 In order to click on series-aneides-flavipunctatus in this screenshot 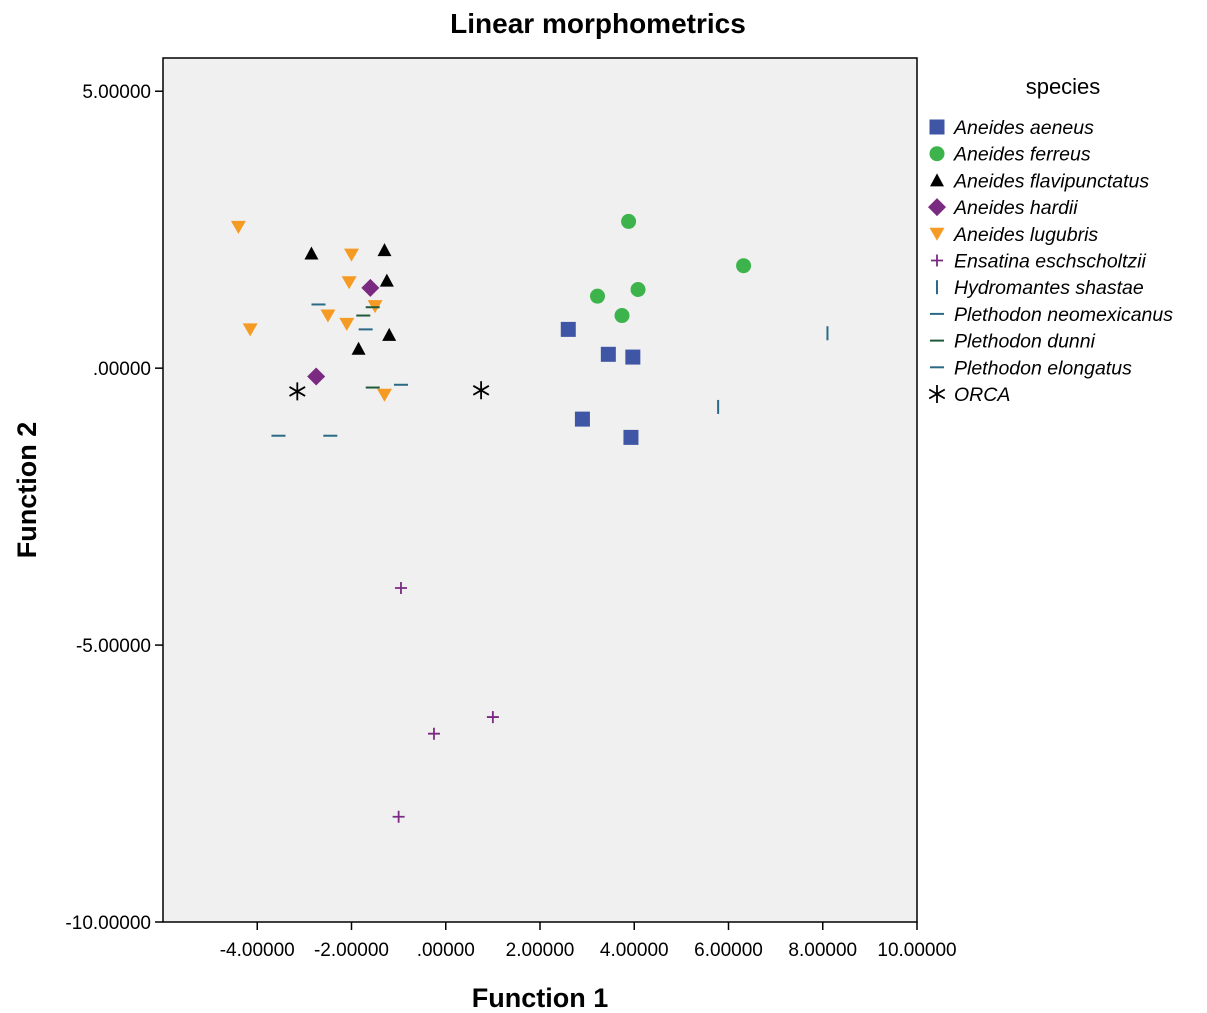, I will do `click(350, 299)`.